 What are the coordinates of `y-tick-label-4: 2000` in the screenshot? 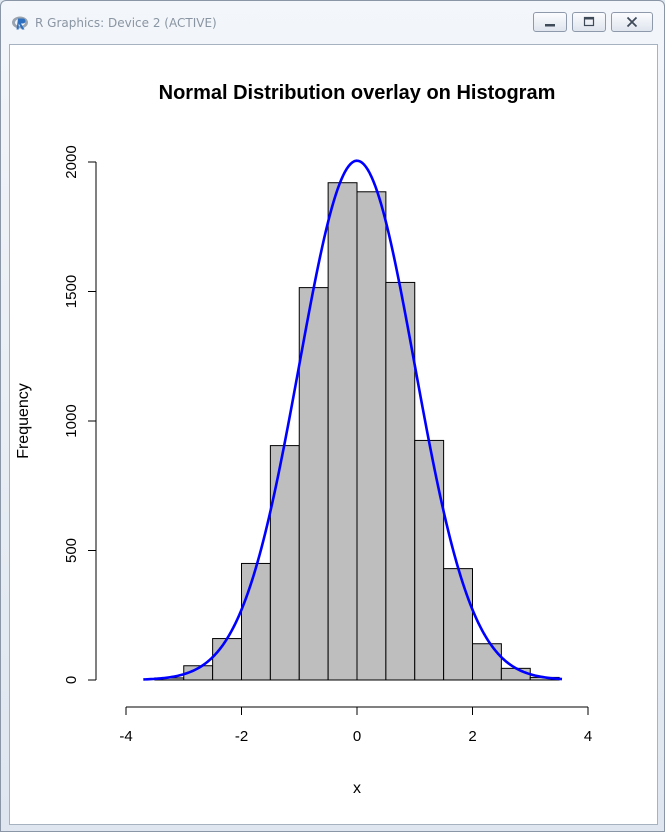 It's located at (71, 161).